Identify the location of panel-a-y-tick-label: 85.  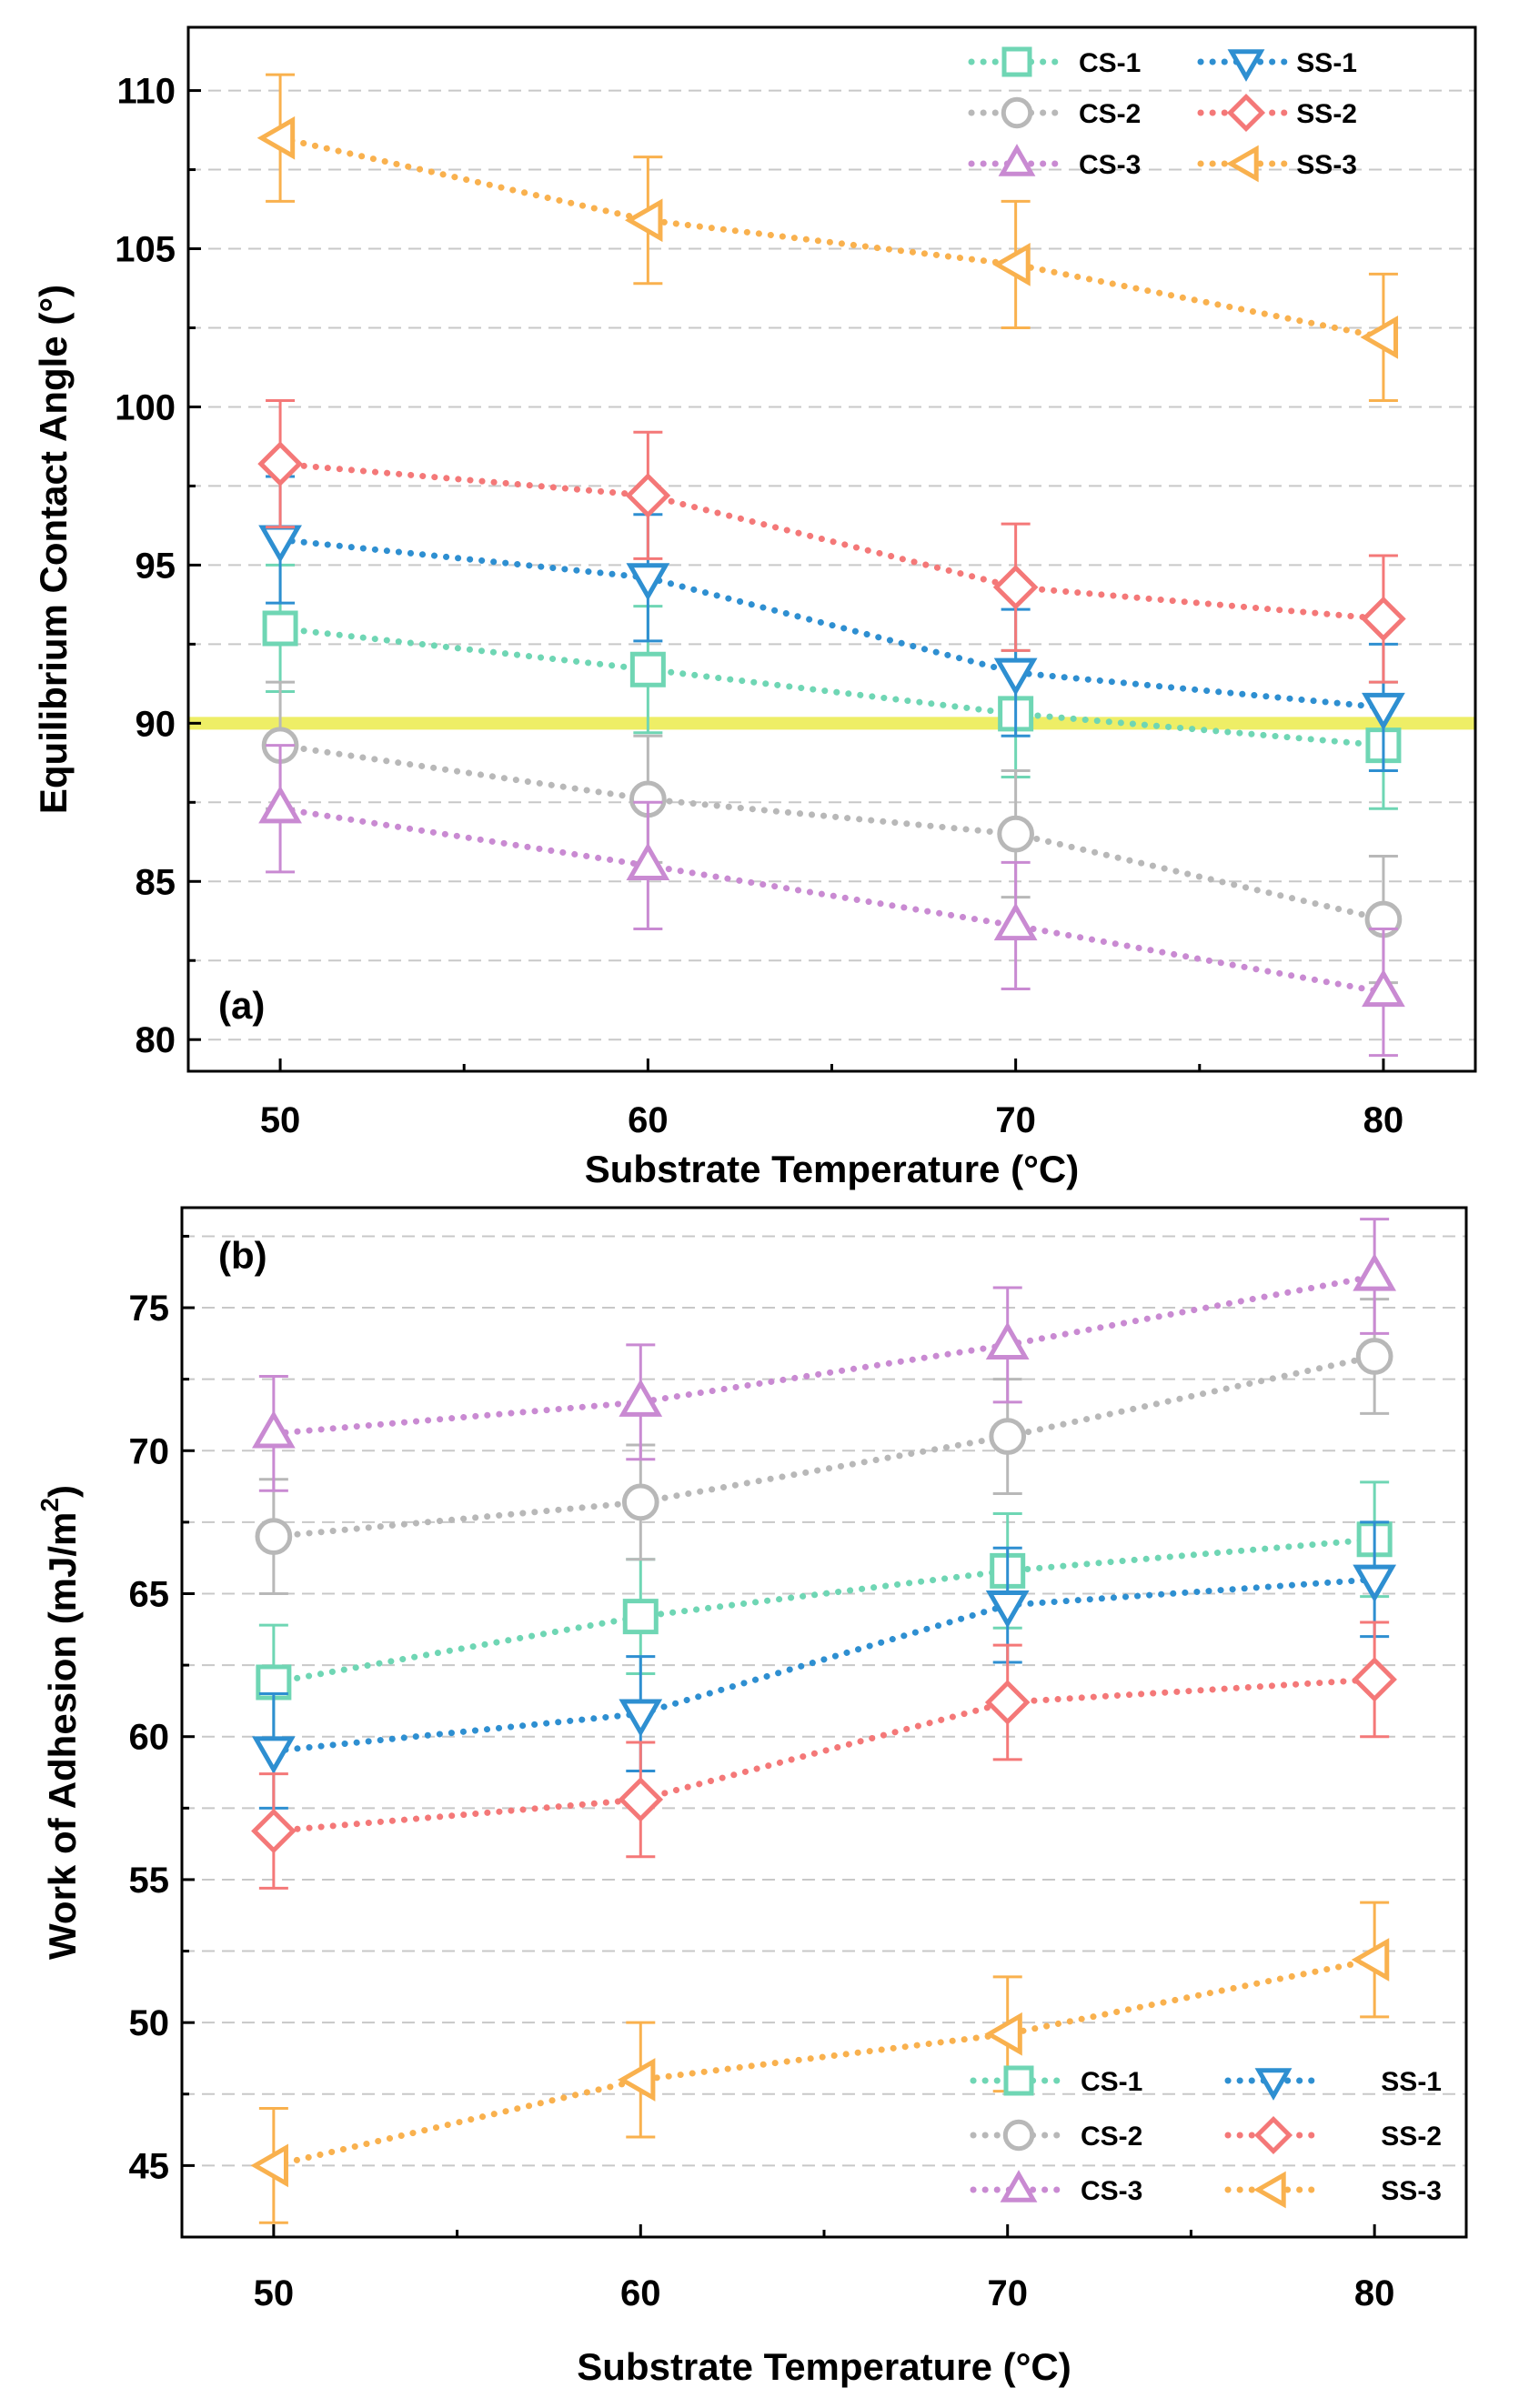
(156, 882).